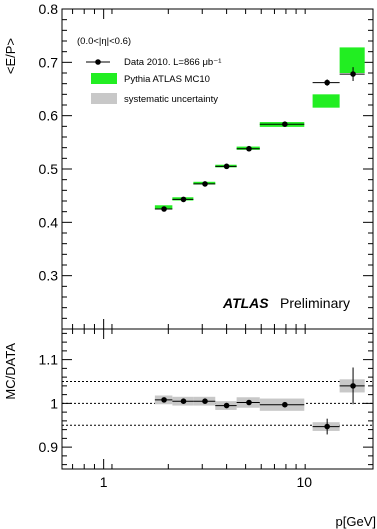 Image resolution: width=377 pixels, height=529 pixels. Describe the element at coordinates (315, 303) in the screenshot. I see `atlas-preliminary: Preliminary` at that location.